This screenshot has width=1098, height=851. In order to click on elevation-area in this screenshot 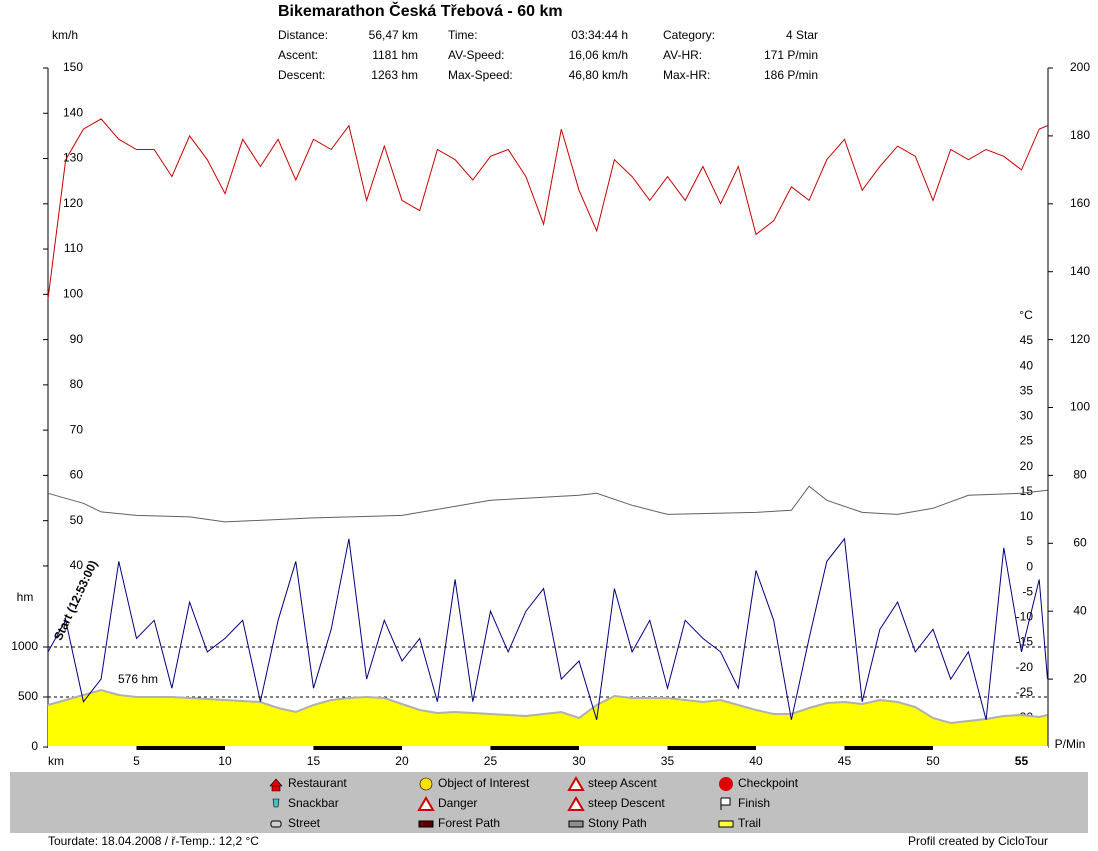, I will do `click(548, 718)`.